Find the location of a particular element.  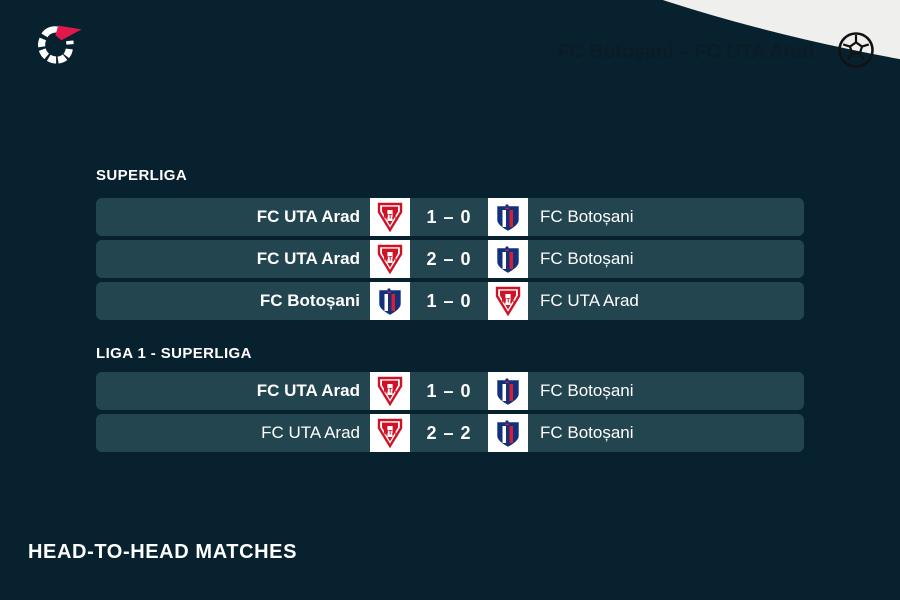

away-team-name: FC UTA Arad is located at coordinates (589, 300).